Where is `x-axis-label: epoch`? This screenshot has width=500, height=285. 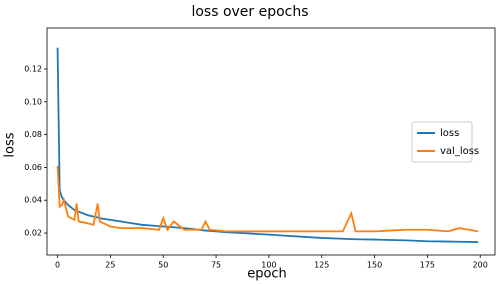
x-axis-label: epoch is located at coordinates (267, 274).